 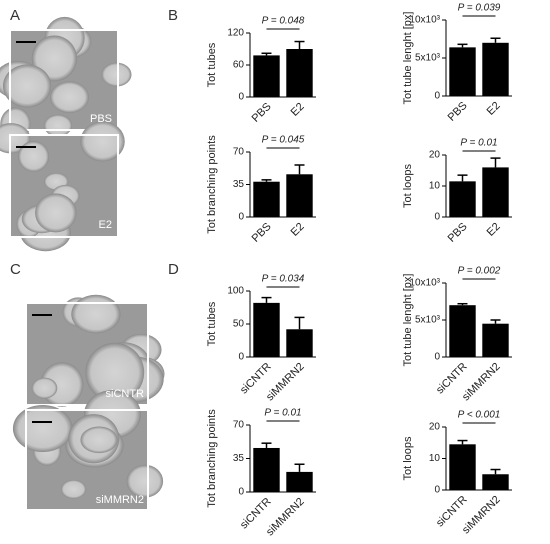 I want to click on y-tick-label: 100, so click(x=235, y=291).